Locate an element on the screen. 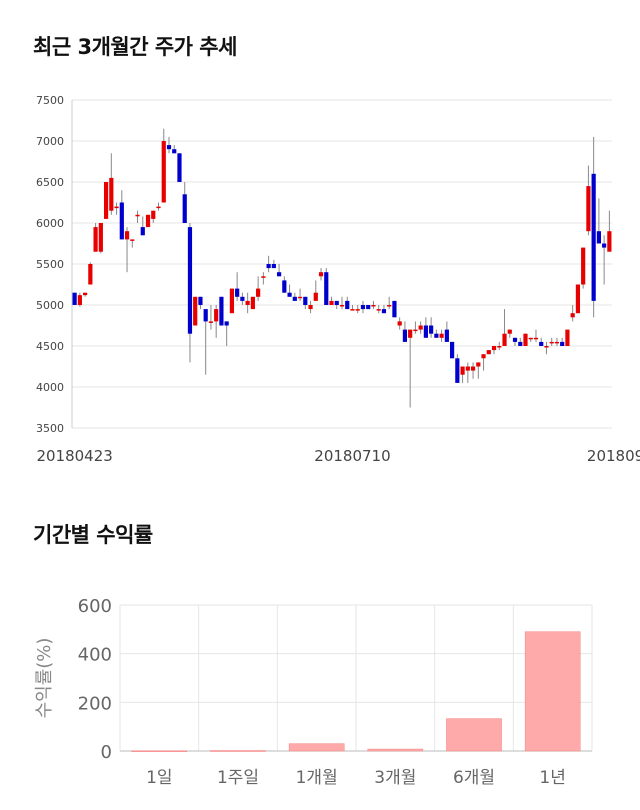 Image resolution: width=640 pixels, height=810 pixels. price-x-tick-label: 20180710 is located at coordinates (352, 456).